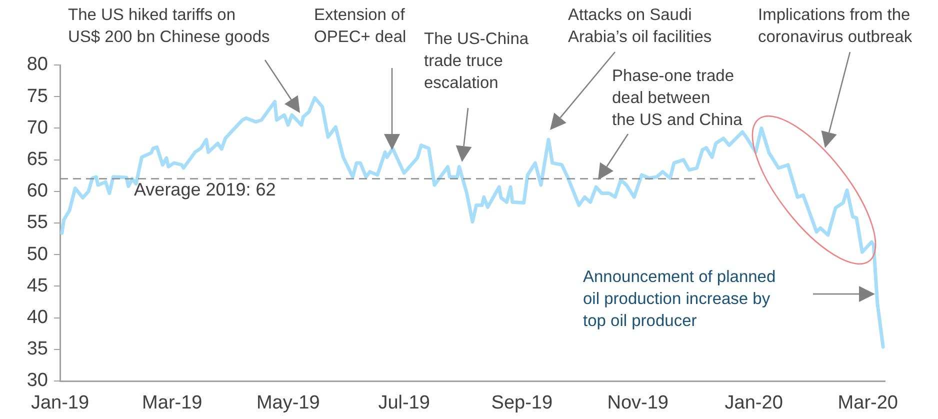 This screenshot has height=419, width=938. I want to click on ref-line-label: Average 2019: 62, so click(205, 190).